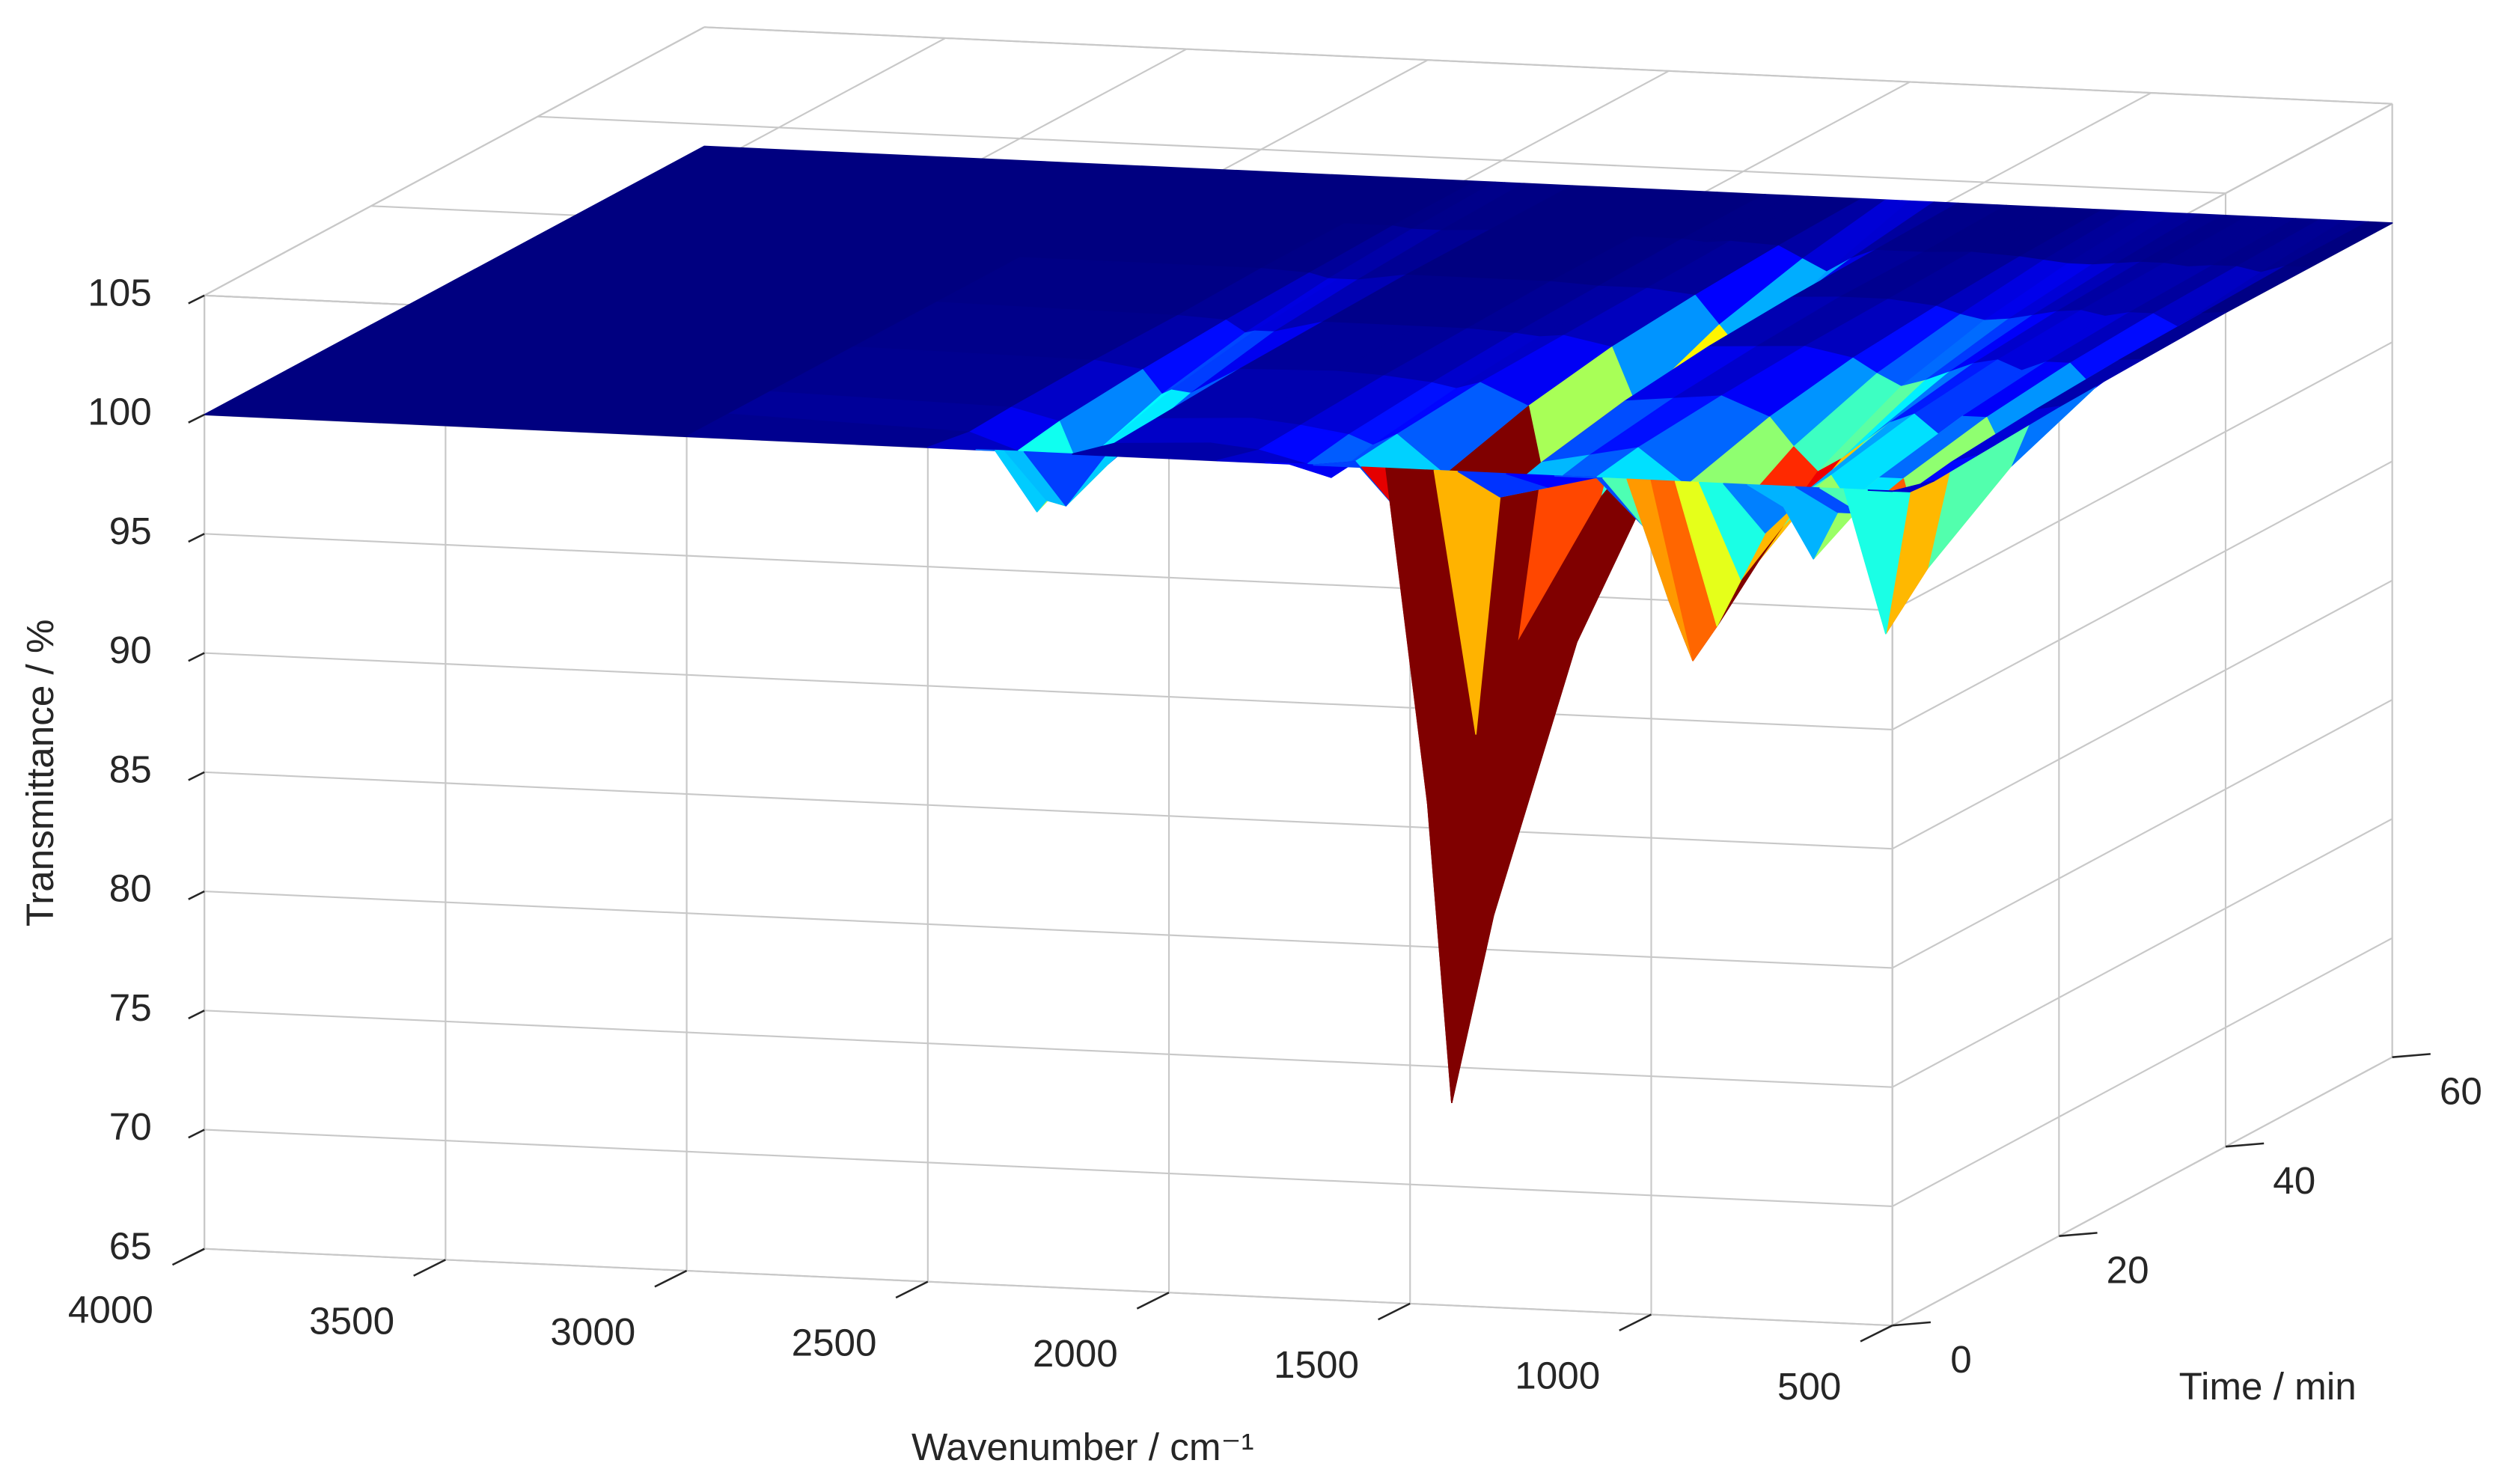 This screenshot has height=1484, width=2504. What do you see at coordinates (834, 1343) in the screenshot?
I see `x-tick-label: 2500` at bounding box center [834, 1343].